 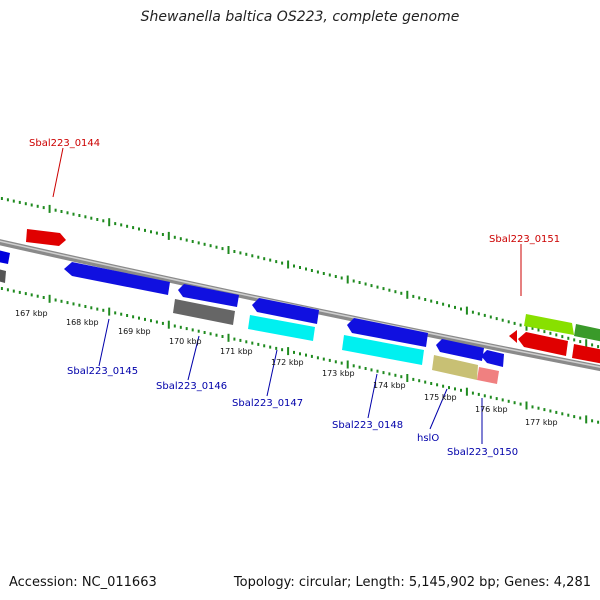 What do you see at coordinates (387, 332) in the screenshot?
I see `gene-sbal223-0148-blue` at bounding box center [387, 332].